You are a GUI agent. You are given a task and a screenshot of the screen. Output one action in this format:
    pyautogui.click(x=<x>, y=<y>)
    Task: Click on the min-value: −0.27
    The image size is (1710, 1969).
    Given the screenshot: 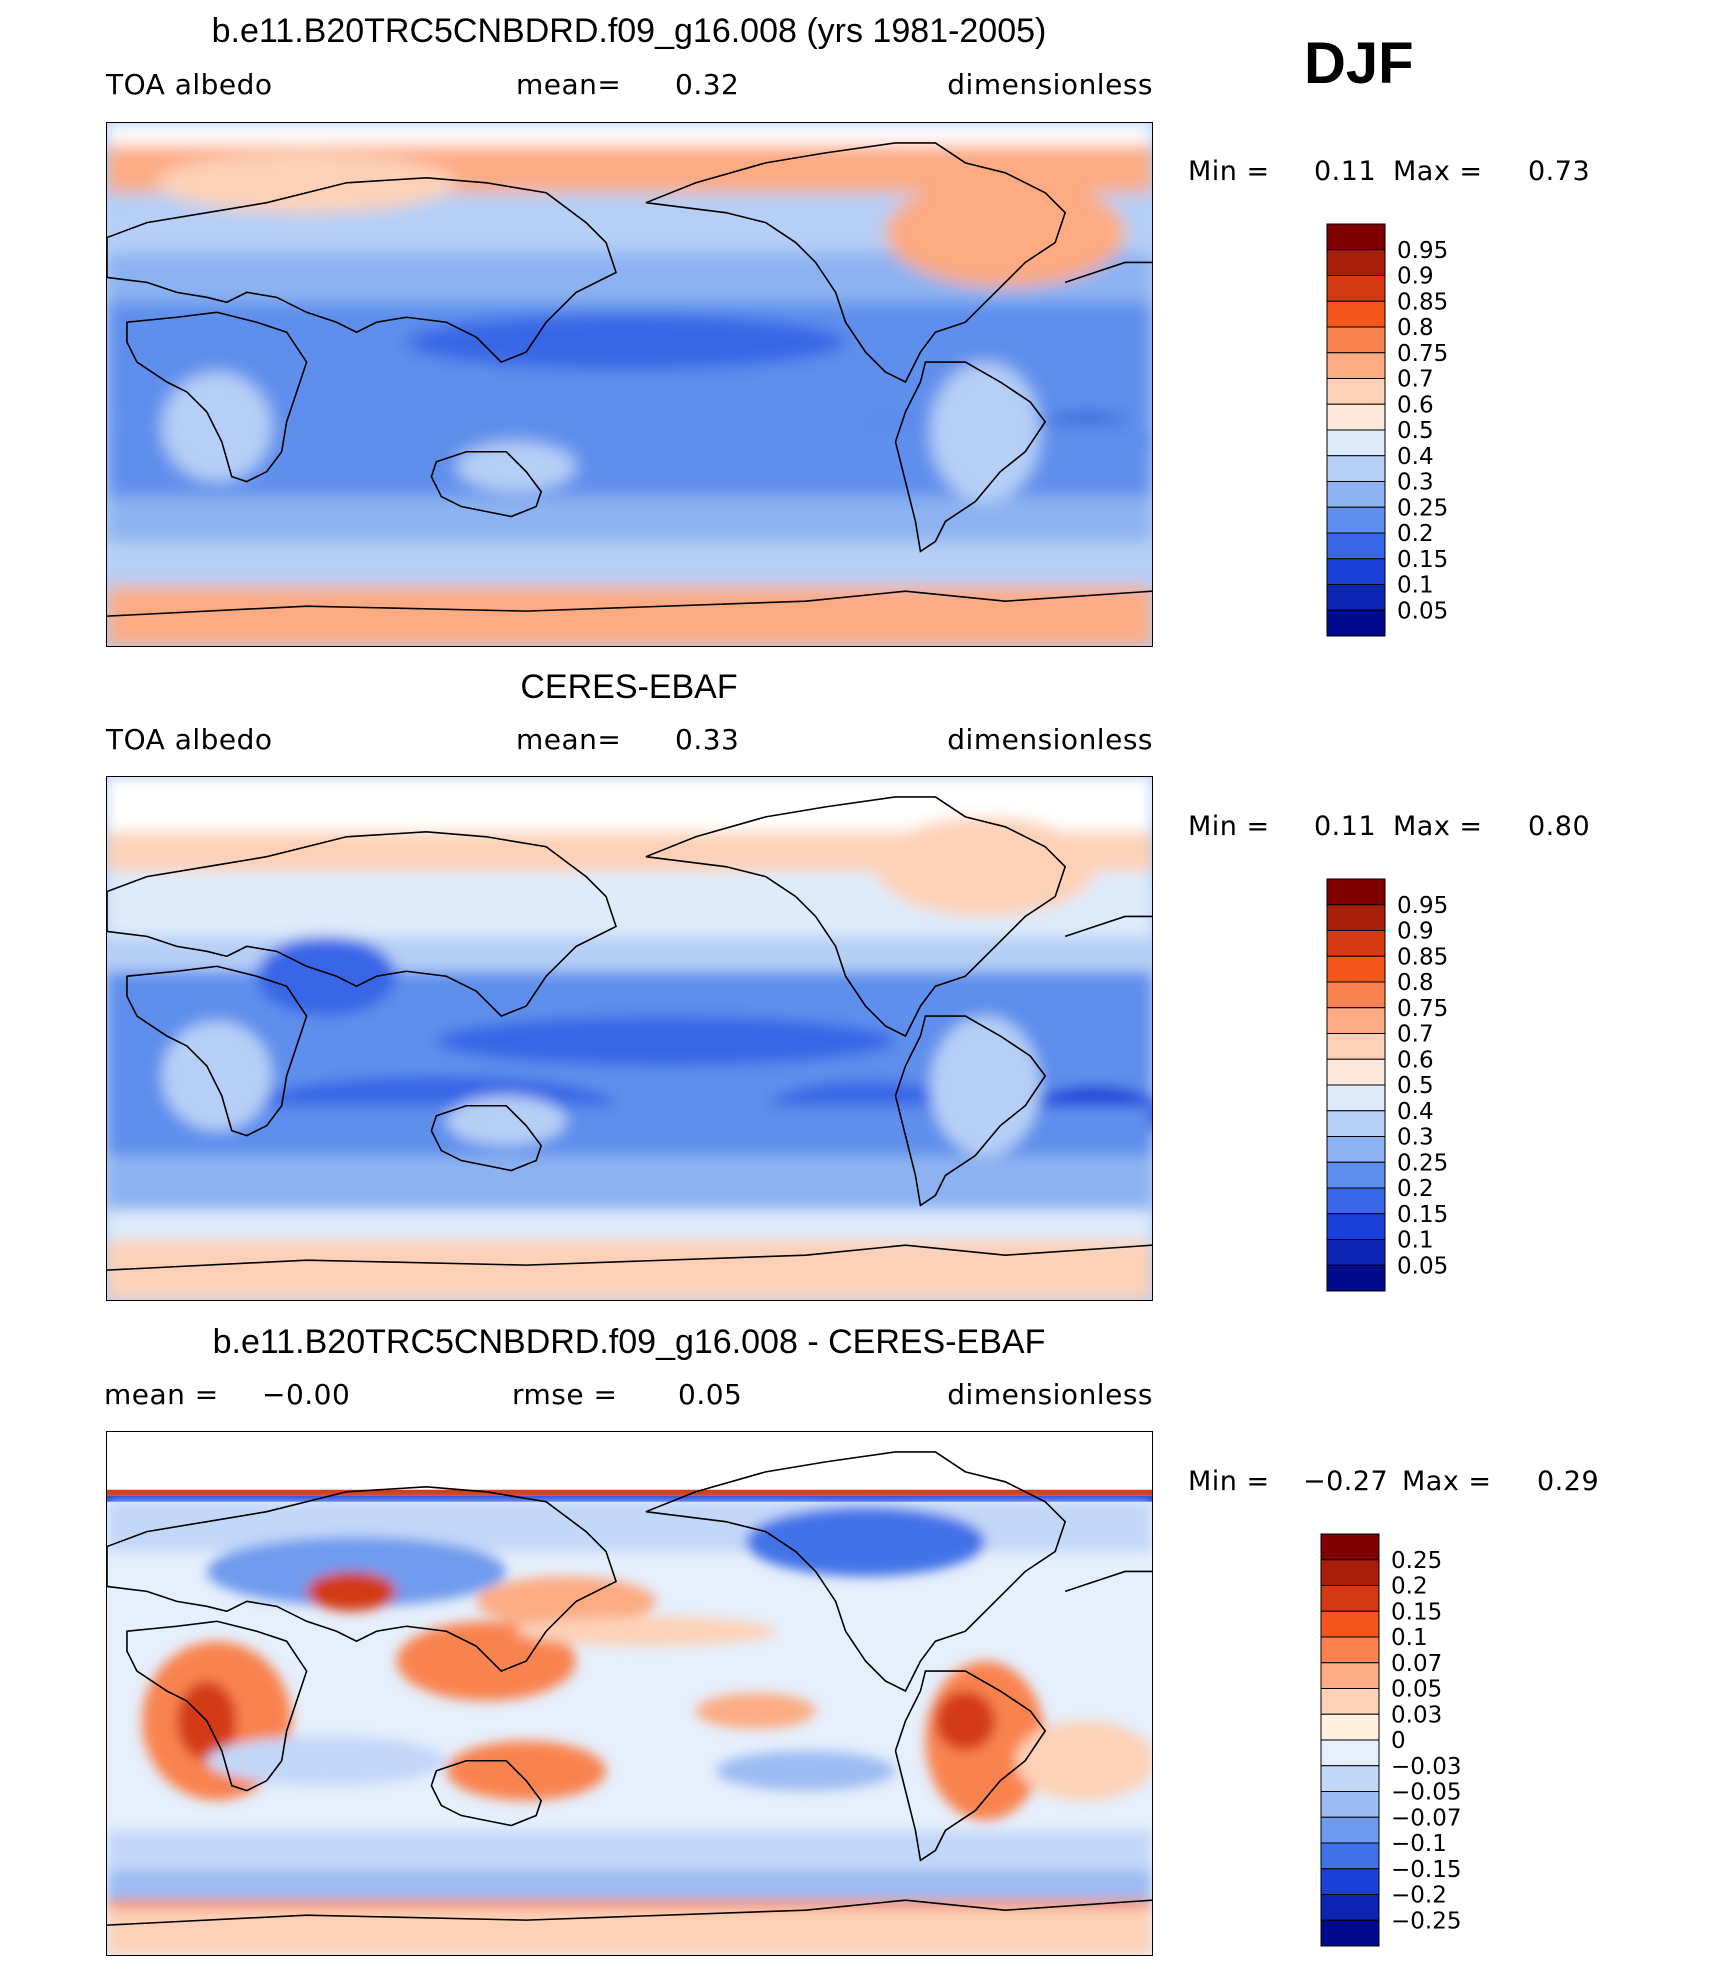 What is the action you would take?
    pyautogui.click(x=1346, y=1481)
    